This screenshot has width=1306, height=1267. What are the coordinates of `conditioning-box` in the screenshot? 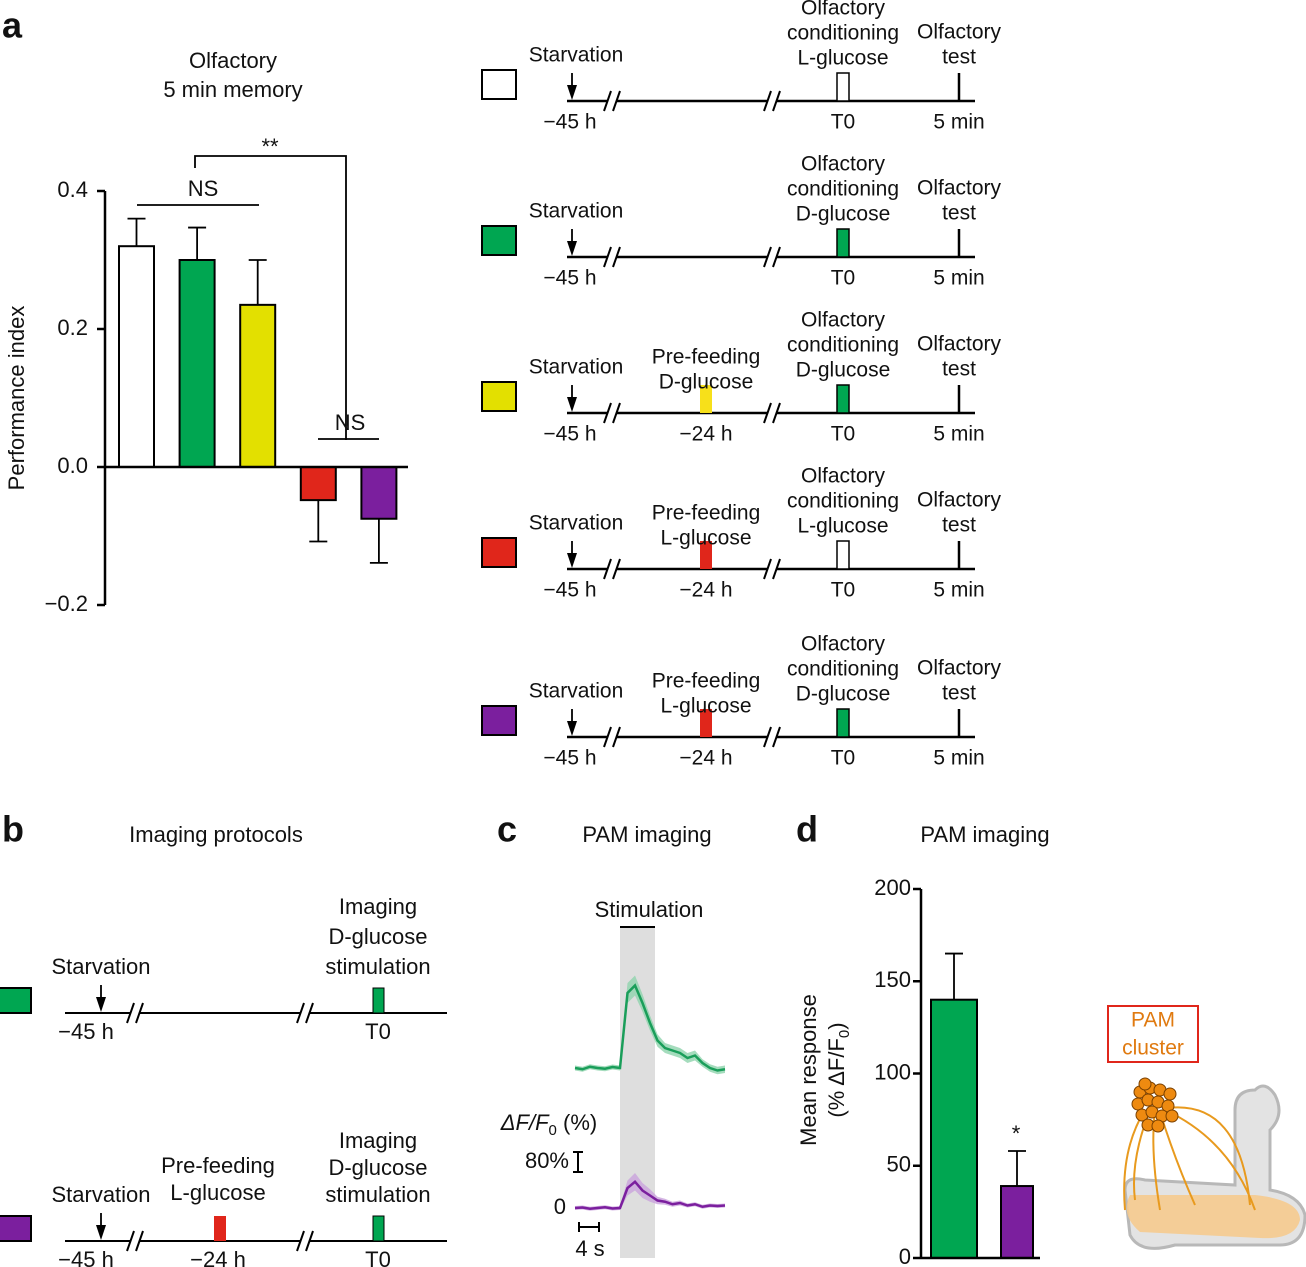 It's located at (843, 723).